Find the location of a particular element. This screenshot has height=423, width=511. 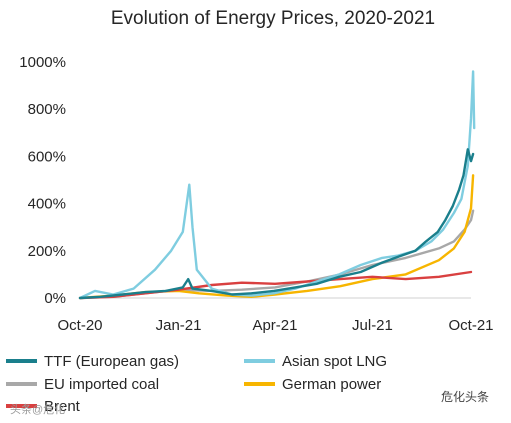

x-tick-label: Jul-21 is located at coordinates (372, 325).